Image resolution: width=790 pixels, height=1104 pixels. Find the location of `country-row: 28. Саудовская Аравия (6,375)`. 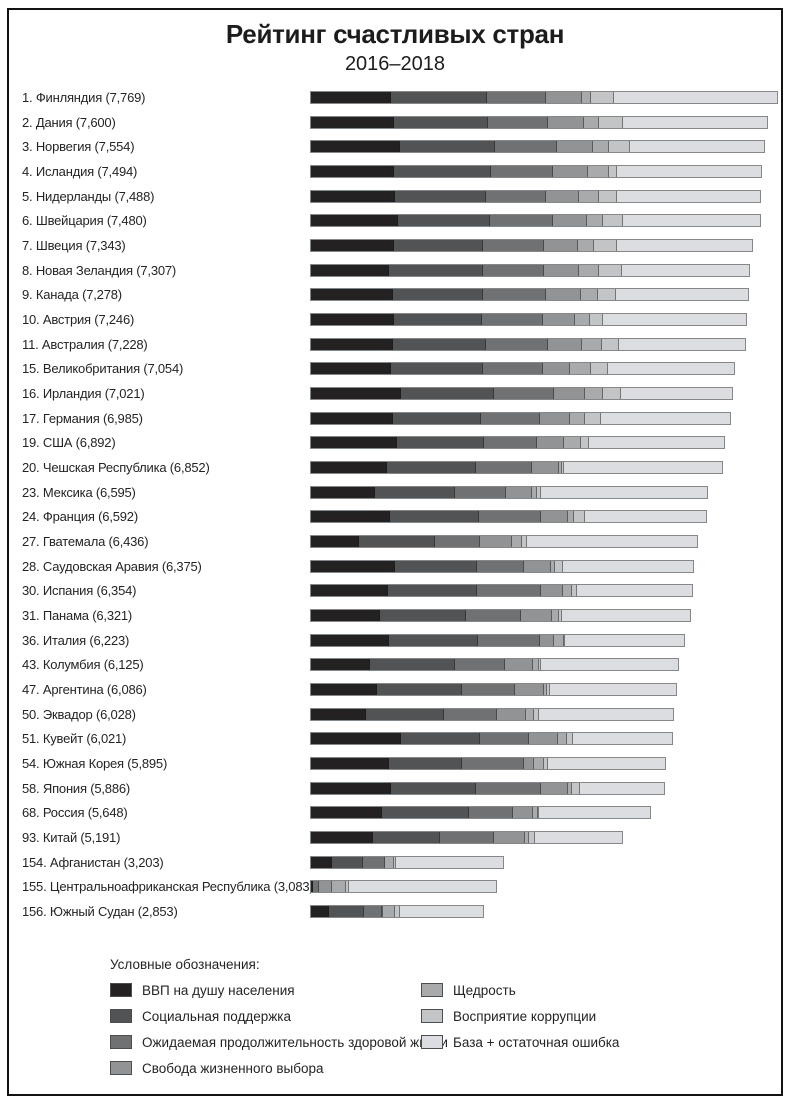

country-row: 28. Саудовская Аравия (6,375) is located at coordinates (395, 567).